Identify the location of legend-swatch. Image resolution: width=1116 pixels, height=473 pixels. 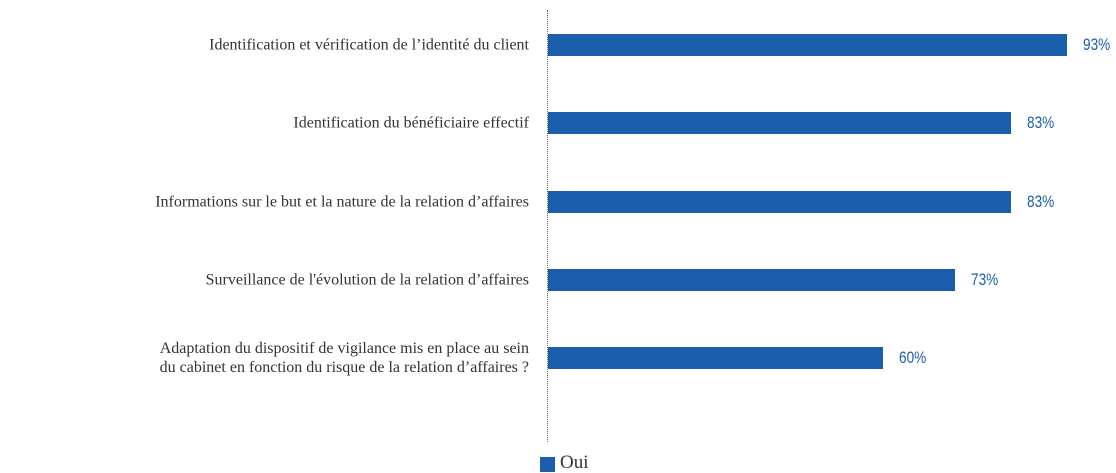
(547, 464).